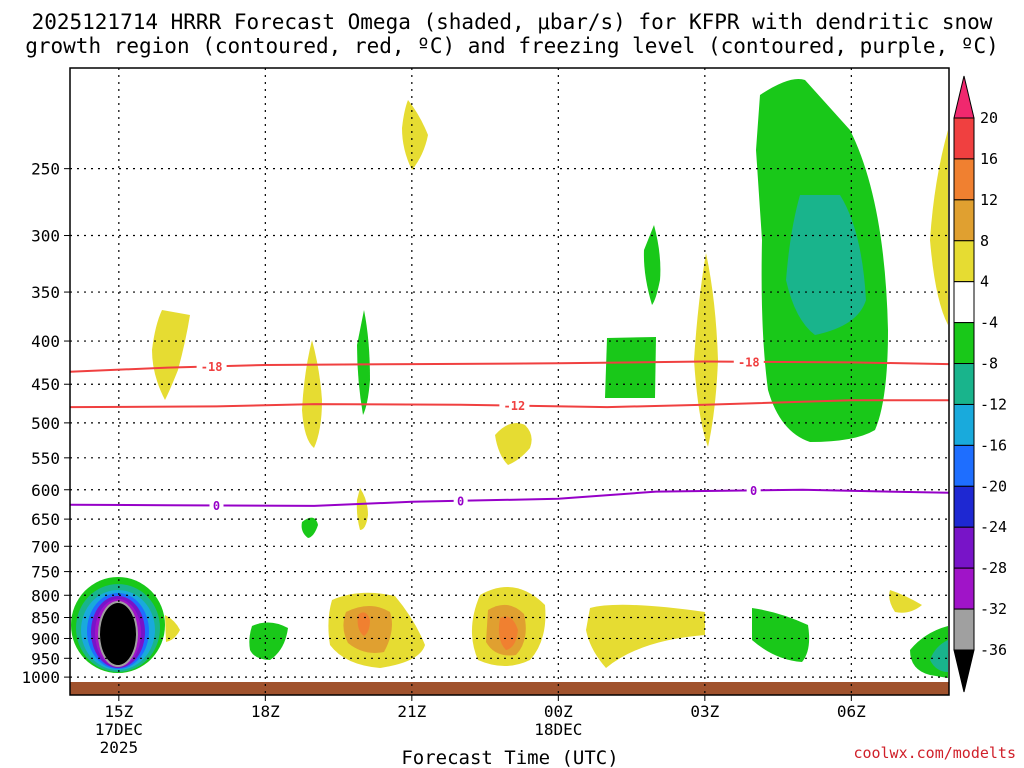 This screenshot has width=1024, height=768. Describe the element at coordinates (119, 729) in the screenshot. I see `x-tick-sublabel-17DEC: 17DEC` at that location.